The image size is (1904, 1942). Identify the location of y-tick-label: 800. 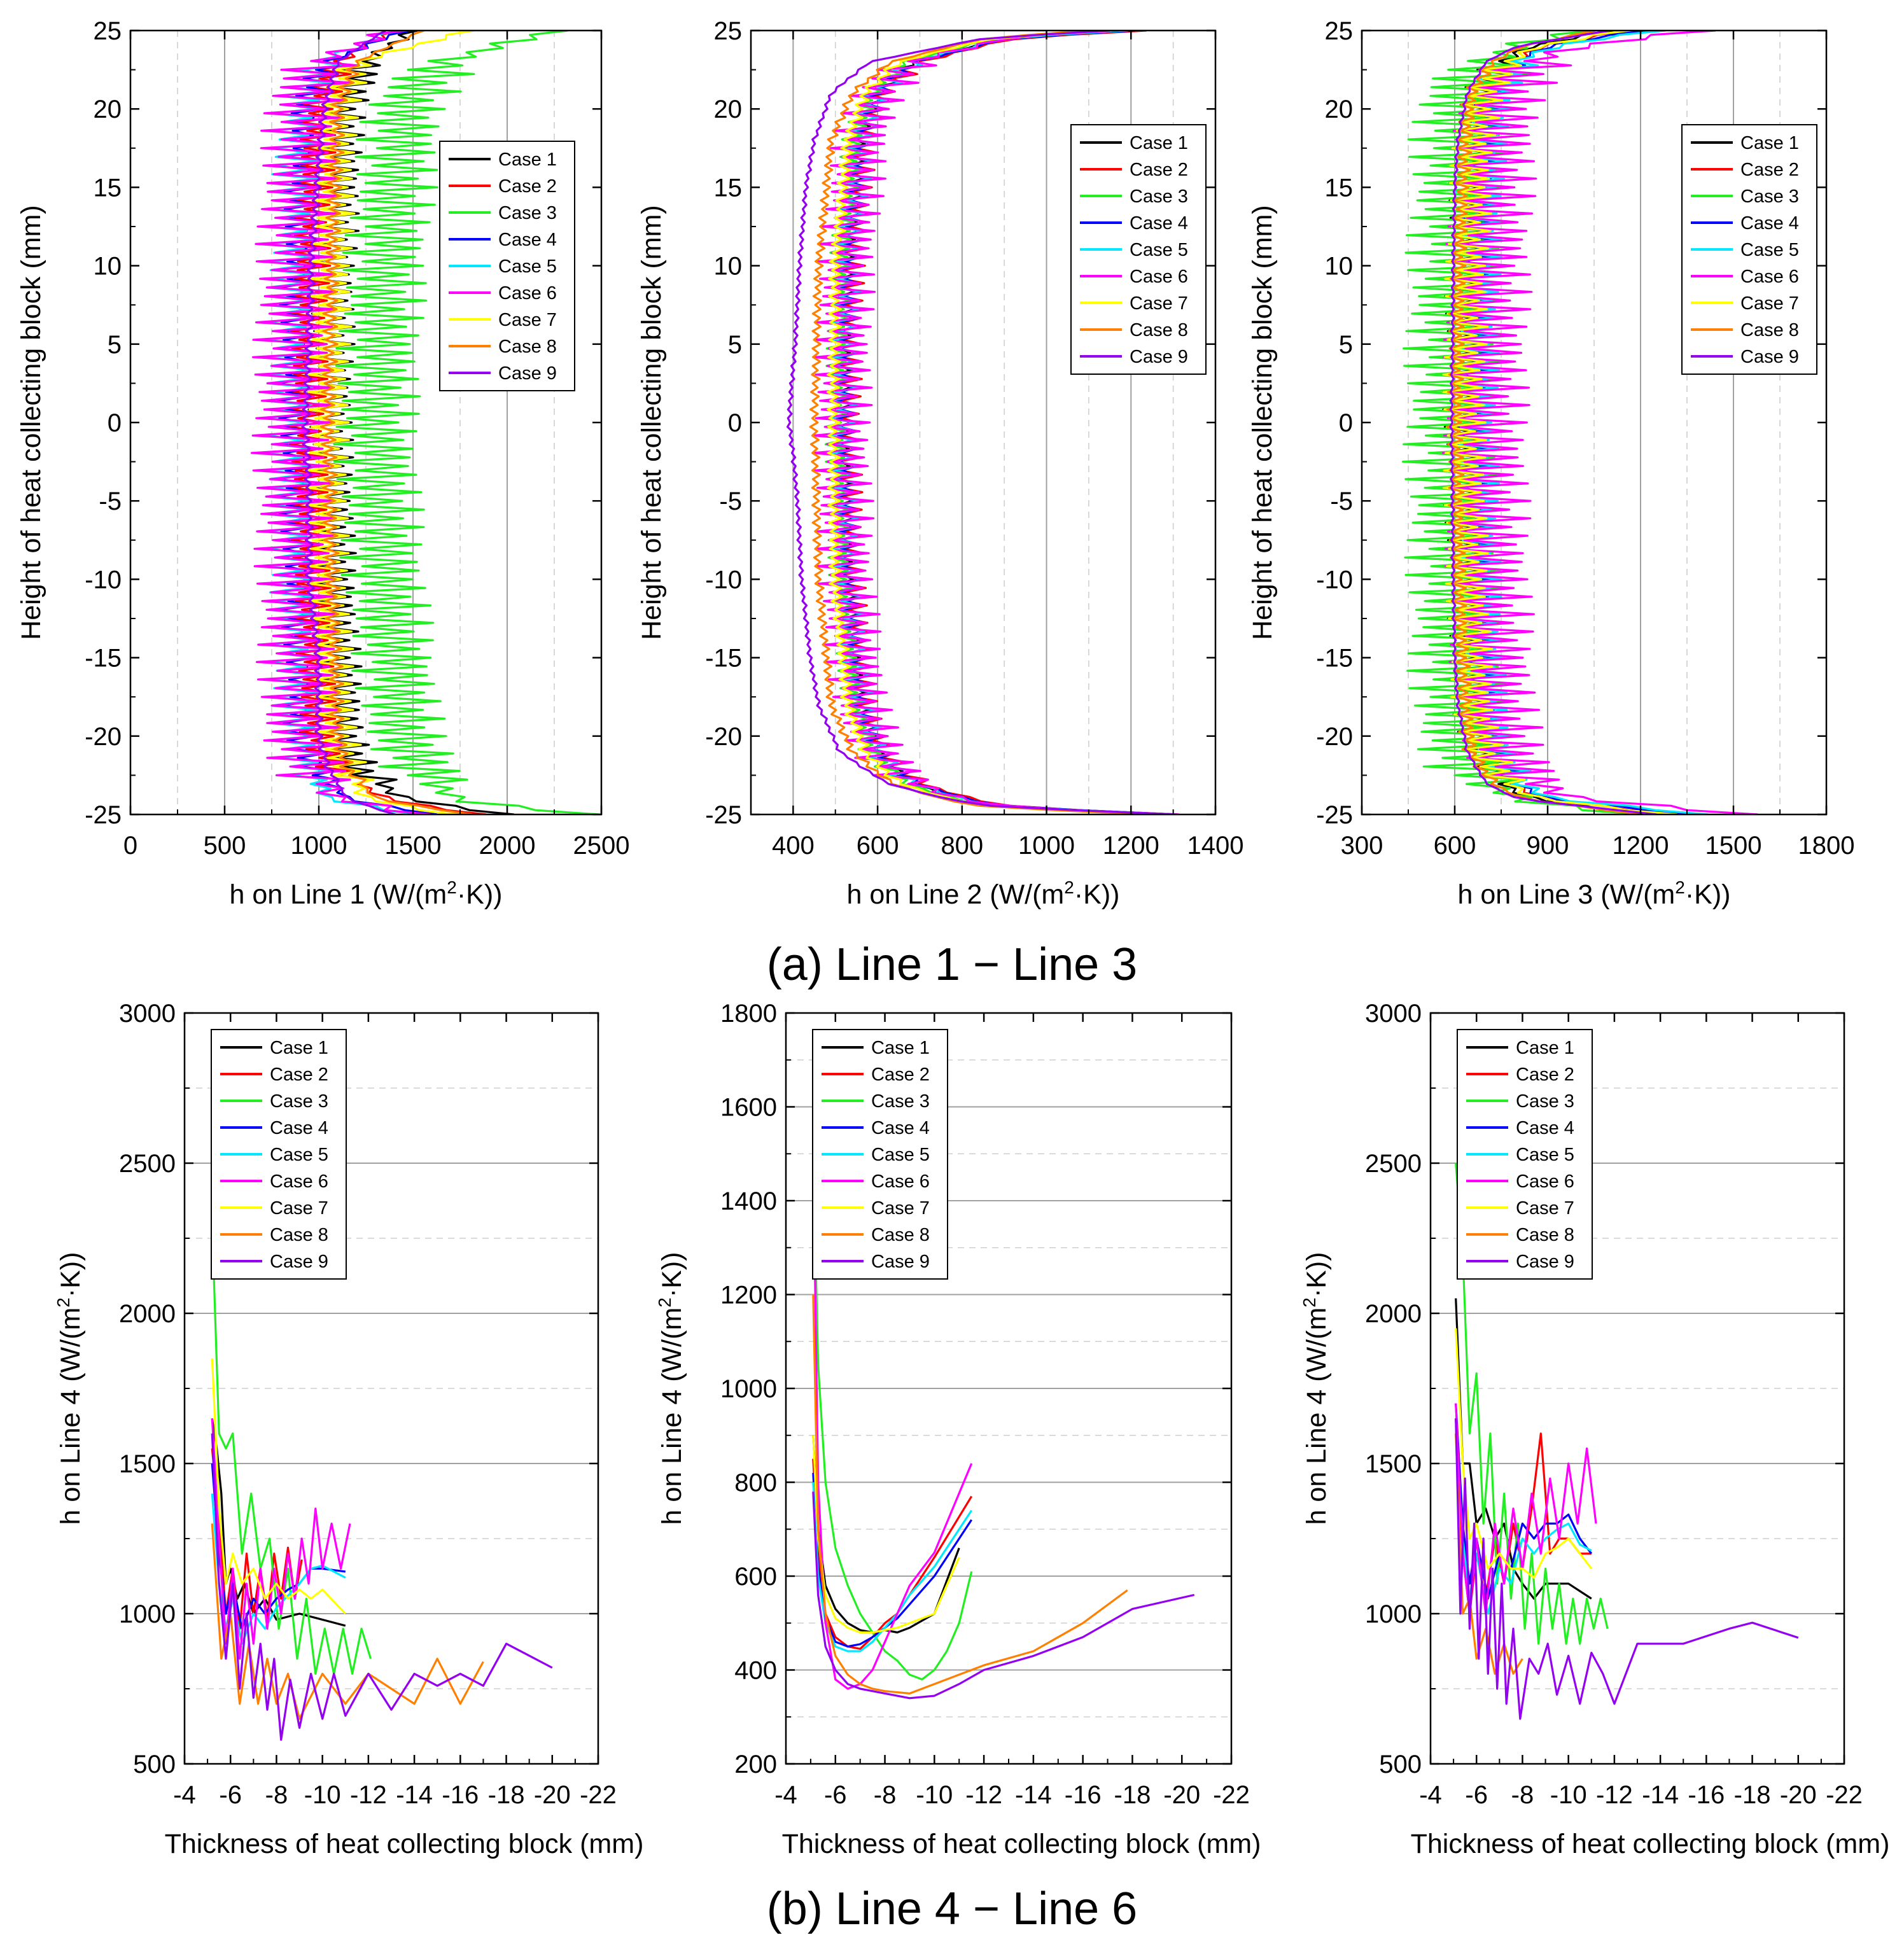
(755, 1483).